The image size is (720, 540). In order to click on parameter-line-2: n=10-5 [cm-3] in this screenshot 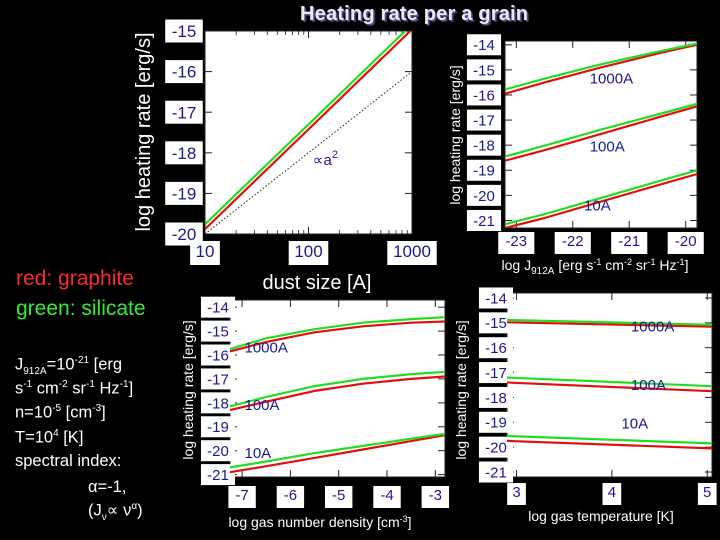, I will do `click(60, 412)`.